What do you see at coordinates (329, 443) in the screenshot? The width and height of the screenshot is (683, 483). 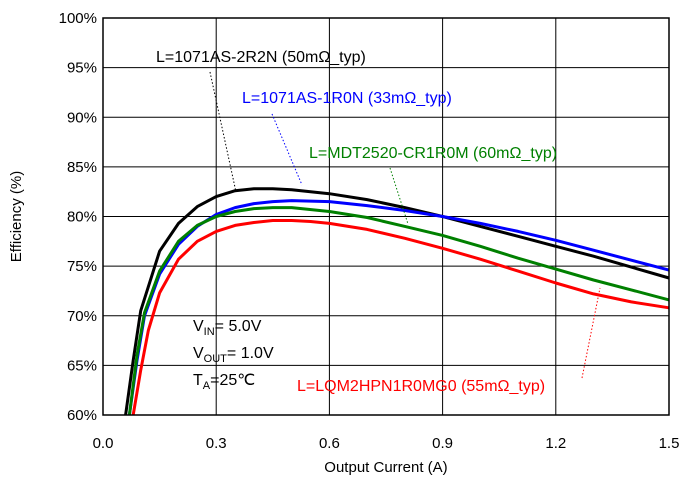 I see `x-tick-label: 0.6` at bounding box center [329, 443].